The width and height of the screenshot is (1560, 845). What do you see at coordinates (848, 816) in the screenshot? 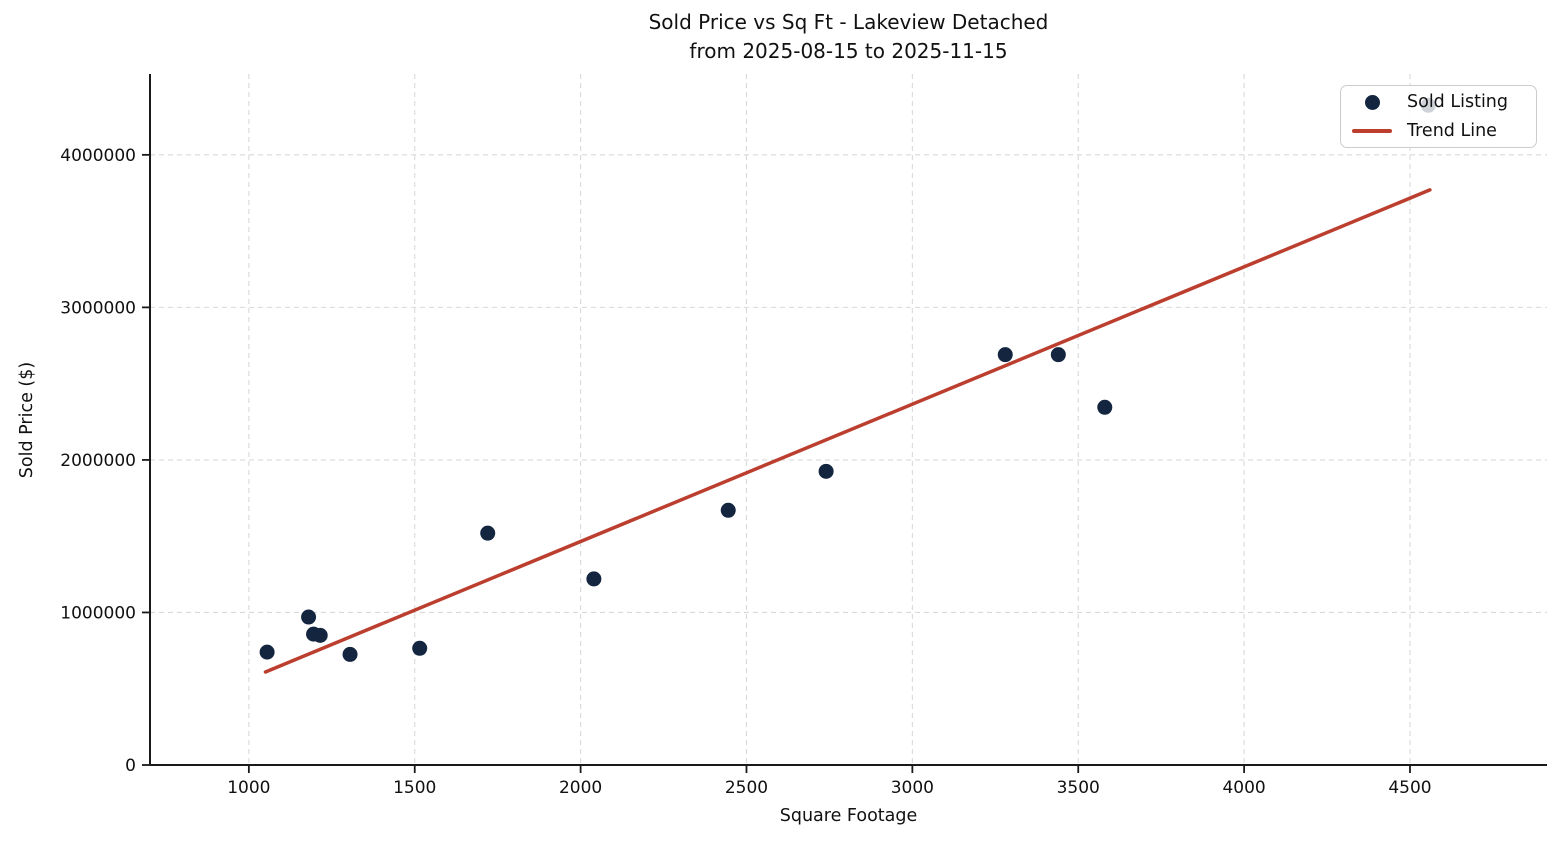
I see `x-axis-label: Square Footage` at bounding box center [848, 816].